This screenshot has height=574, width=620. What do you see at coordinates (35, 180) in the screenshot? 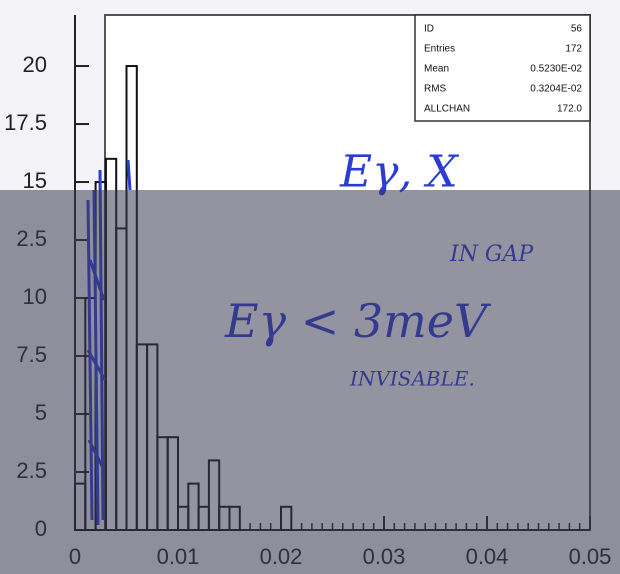
I see `y-tick-label: 15` at bounding box center [35, 180].